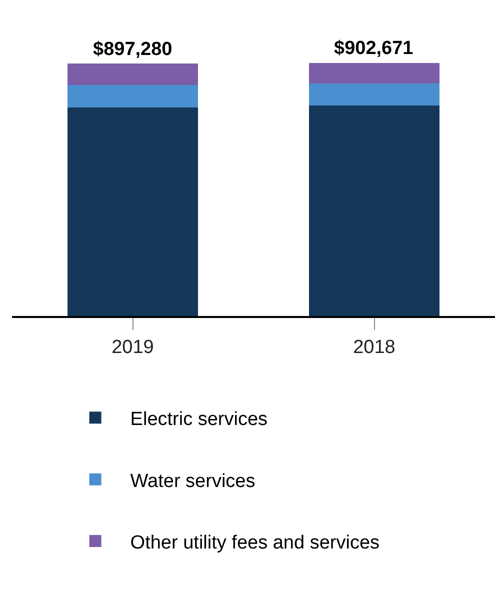 Image resolution: width=495 pixels, height=595 pixels. Describe the element at coordinates (193, 481) in the screenshot. I see `legend-label: Water services` at that location.